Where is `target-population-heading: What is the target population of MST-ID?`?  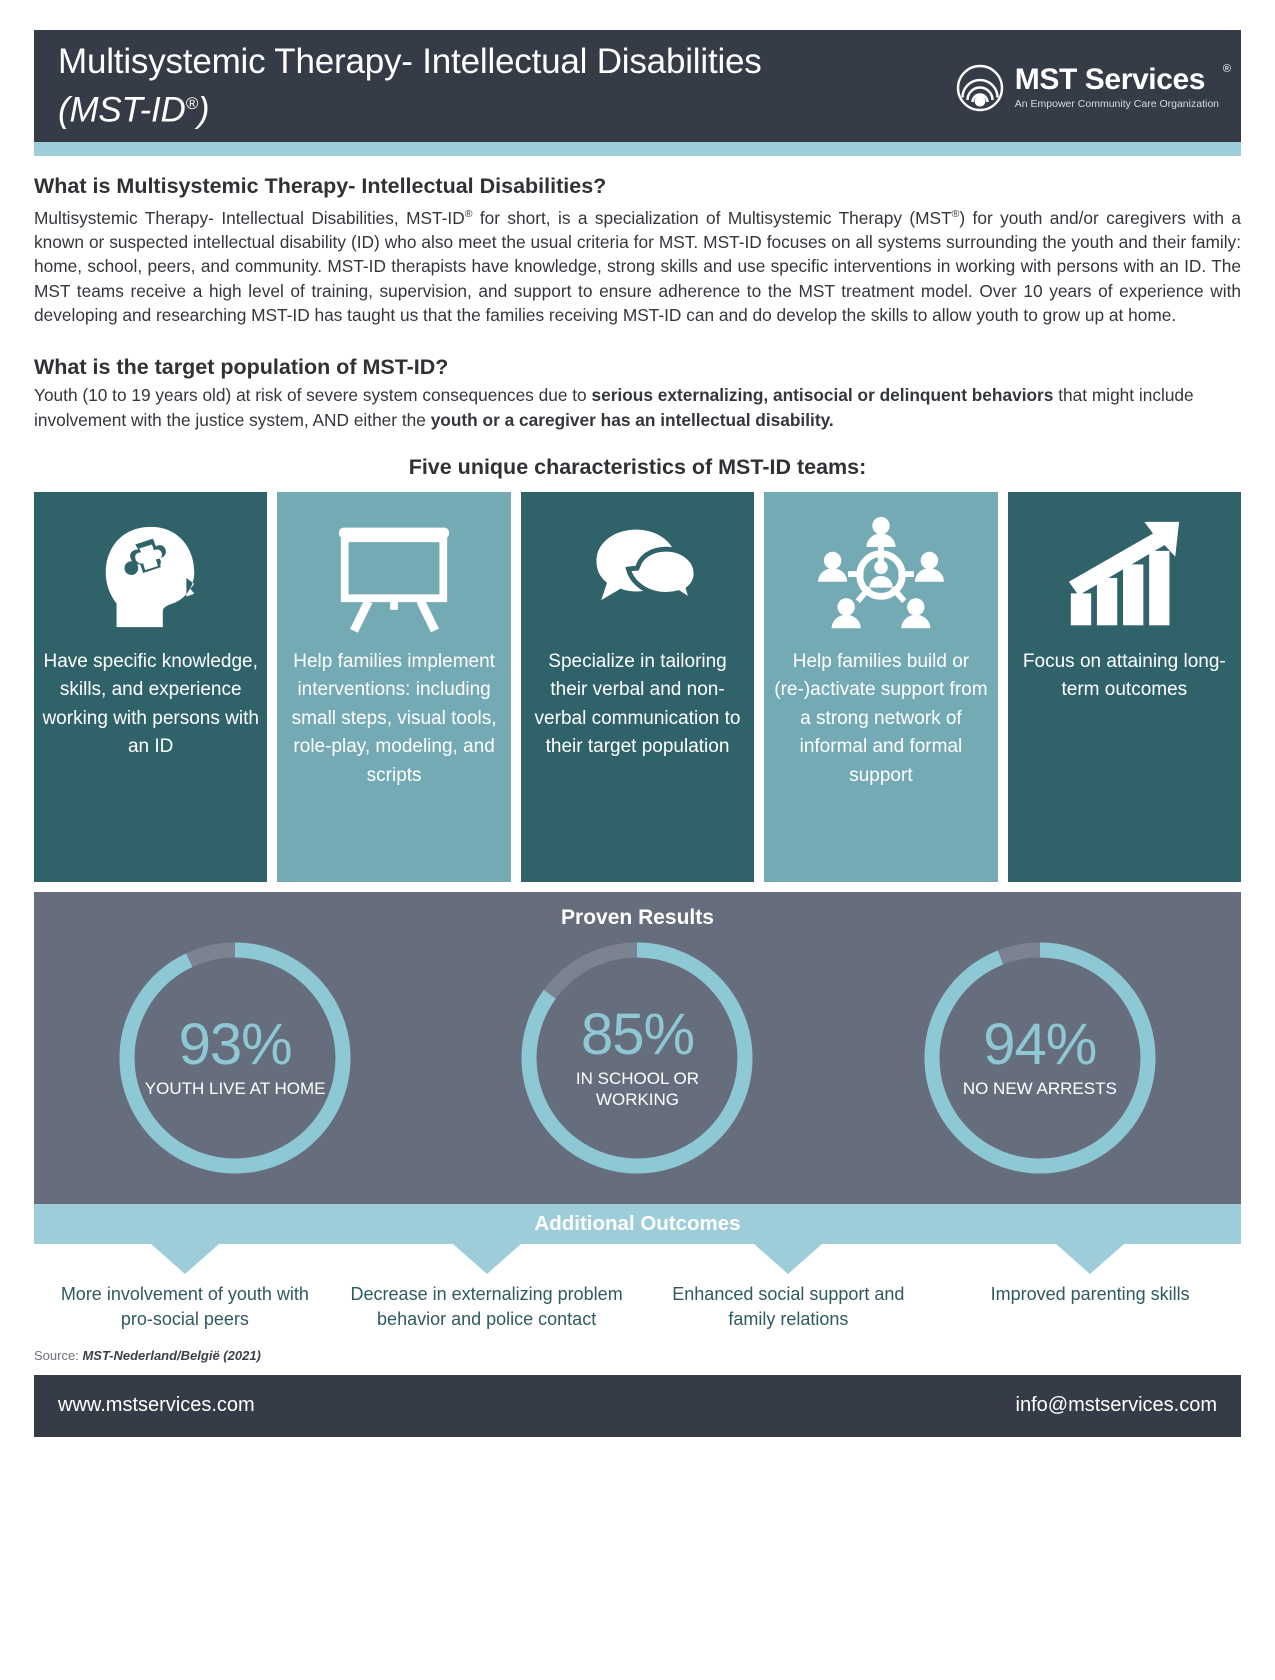
target-population-heading: What is the target population of MST-ID? is located at coordinates (241, 367).